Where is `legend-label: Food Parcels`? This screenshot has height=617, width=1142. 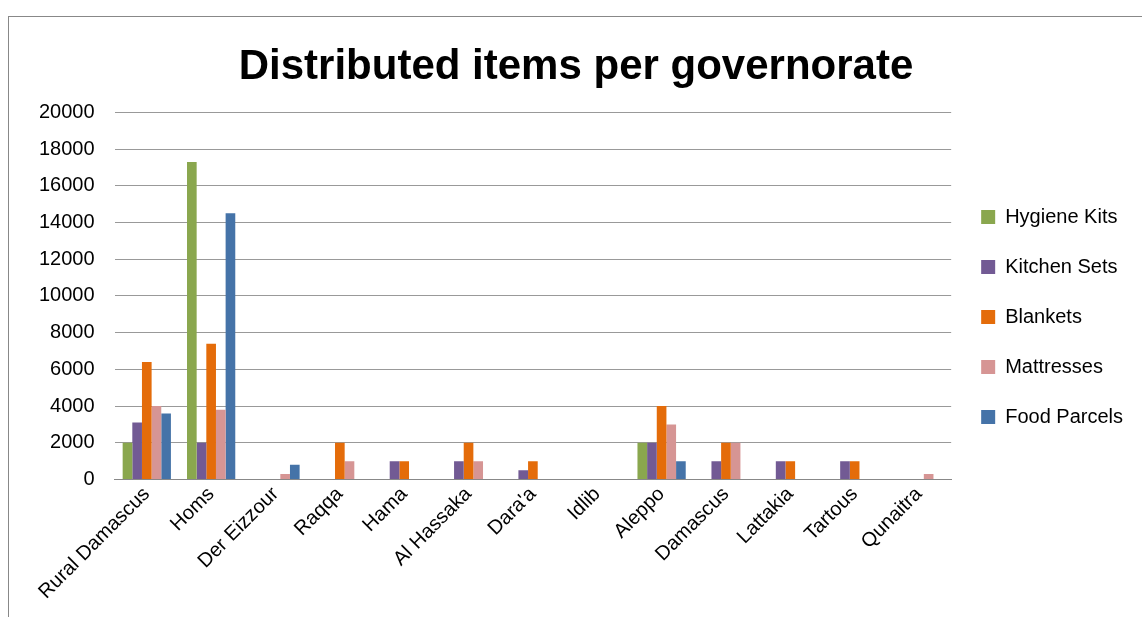 legend-label: Food Parcels is located at coordinates (1064, 415).